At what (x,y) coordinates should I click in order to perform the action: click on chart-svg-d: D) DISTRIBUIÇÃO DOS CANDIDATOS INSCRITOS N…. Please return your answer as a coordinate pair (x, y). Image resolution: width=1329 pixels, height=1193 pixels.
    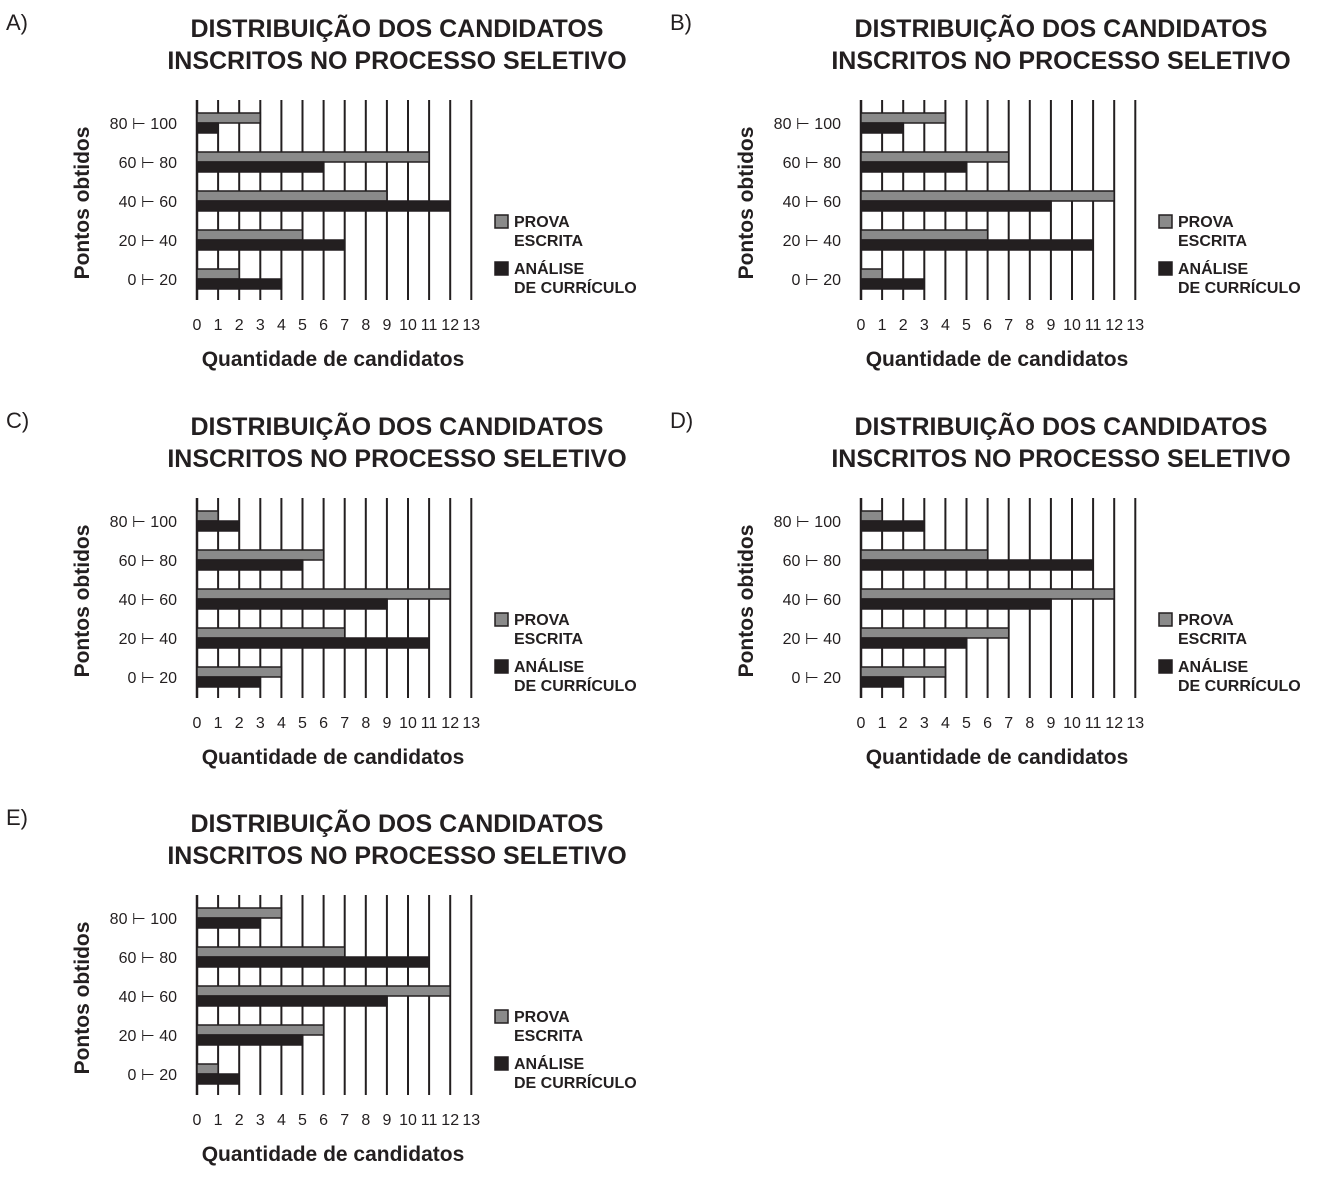
    Looking at the image, I should click on (985, 588).